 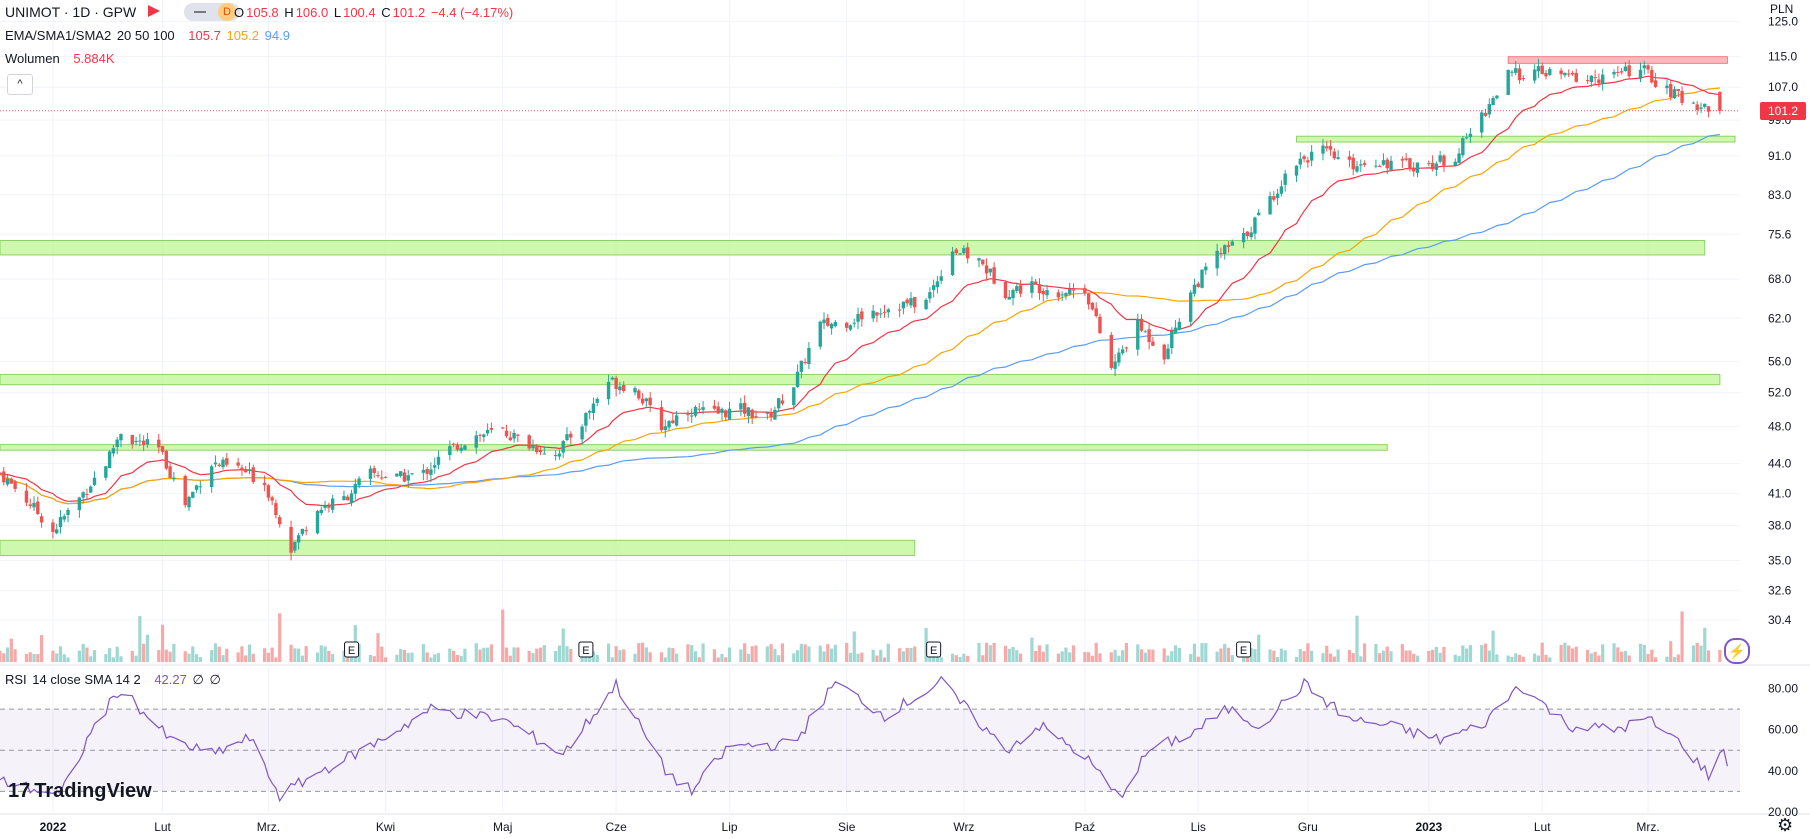 I want to click on rsi-legend: RSI 14 close SMA 14 2 42.27 ∅ ∅, so click(x=114, y=680).